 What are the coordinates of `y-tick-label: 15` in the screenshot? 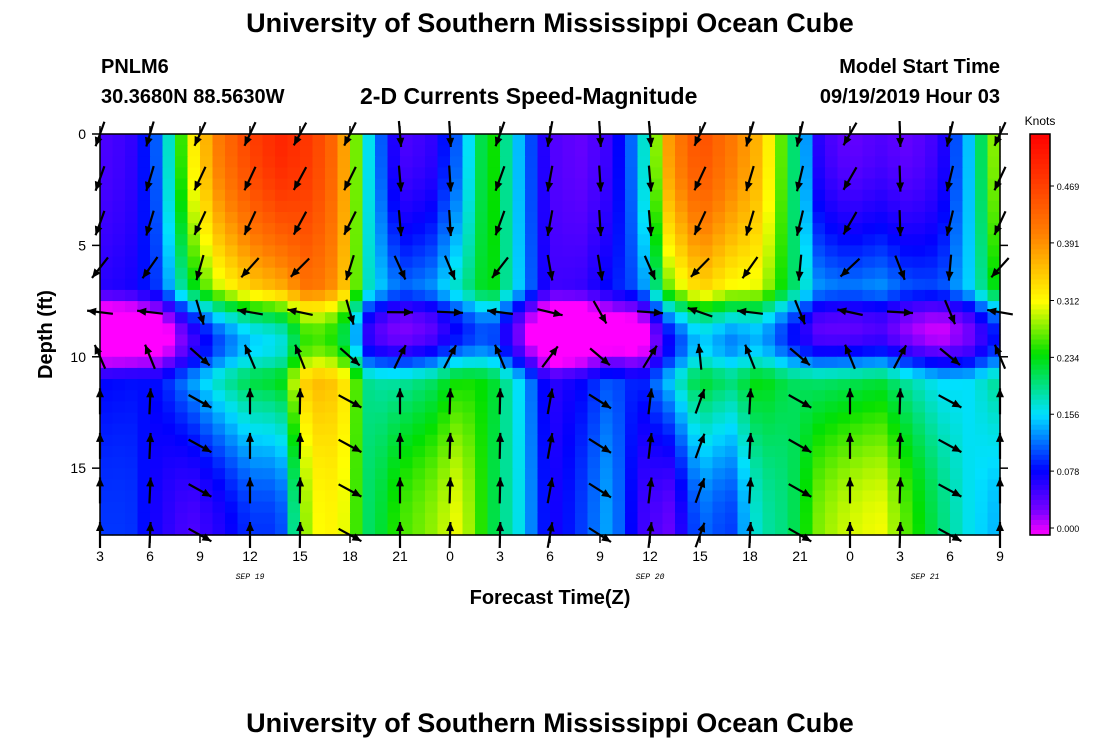 It's located at (78, 468).